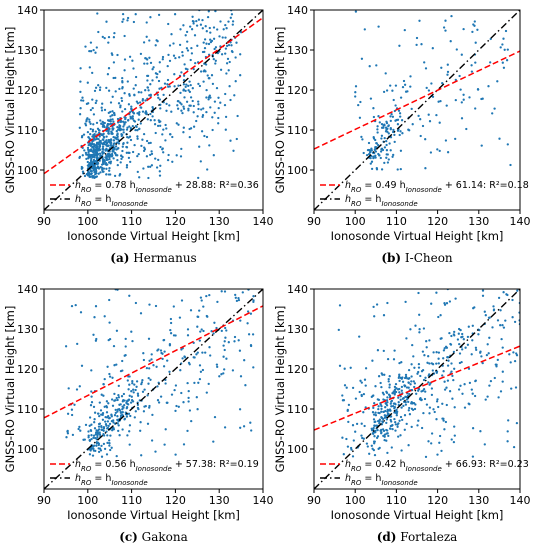 This screenshot has width=536, height=550. What do you see at coordinates (153, 258) in the screenshot?
I see `panel-caption: (a) Hermanus` at bounding box center [153, 258].